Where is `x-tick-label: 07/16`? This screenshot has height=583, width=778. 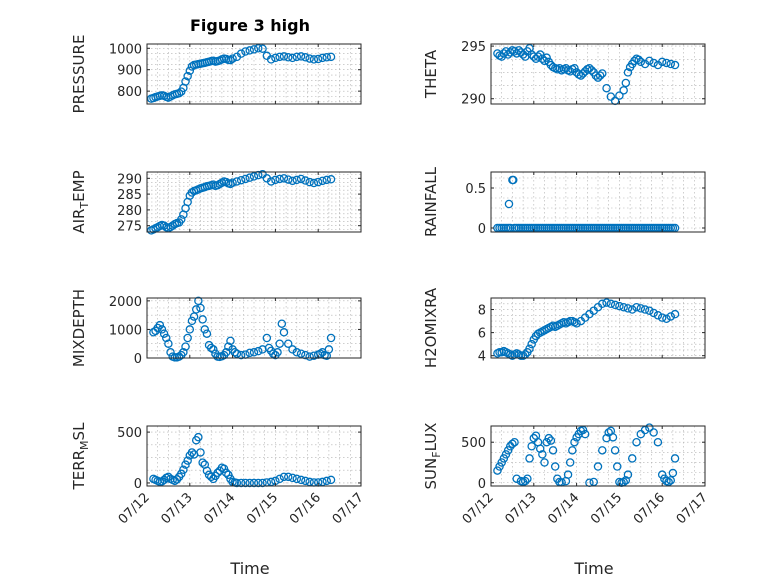
x-tick-label: 07/16 is located at coordinates (305, 508).